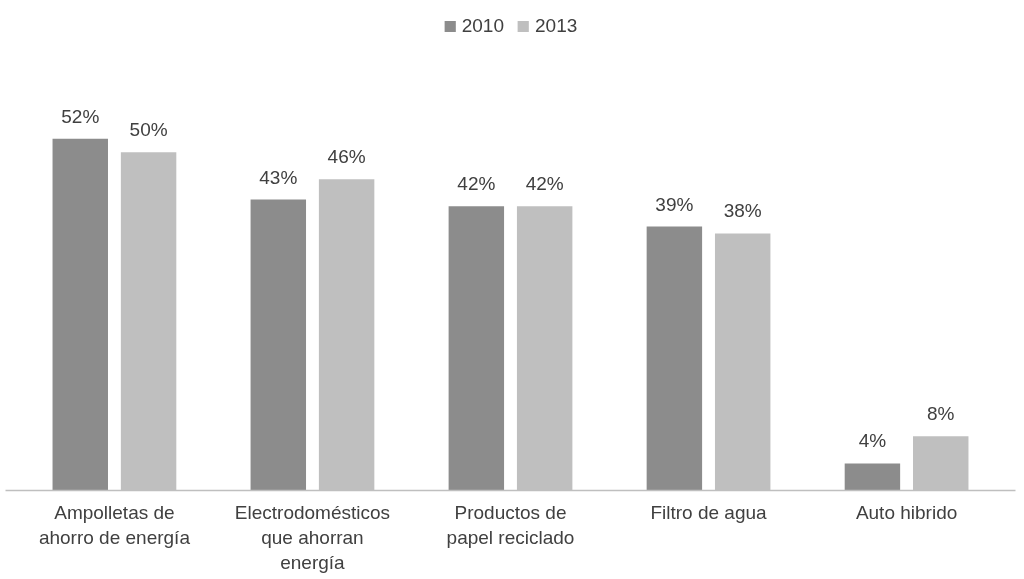  Describe the element at coordinates (278, 177) in the screenshot. I see `data-label: 43%` at that location.